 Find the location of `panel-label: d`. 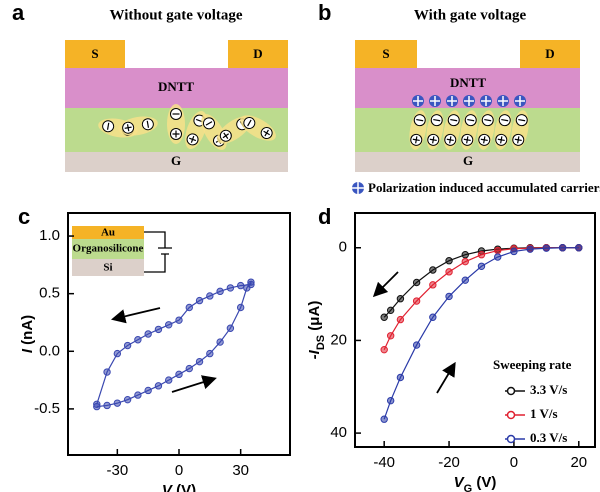

panel-label: d is located at coordinates (324, 216).